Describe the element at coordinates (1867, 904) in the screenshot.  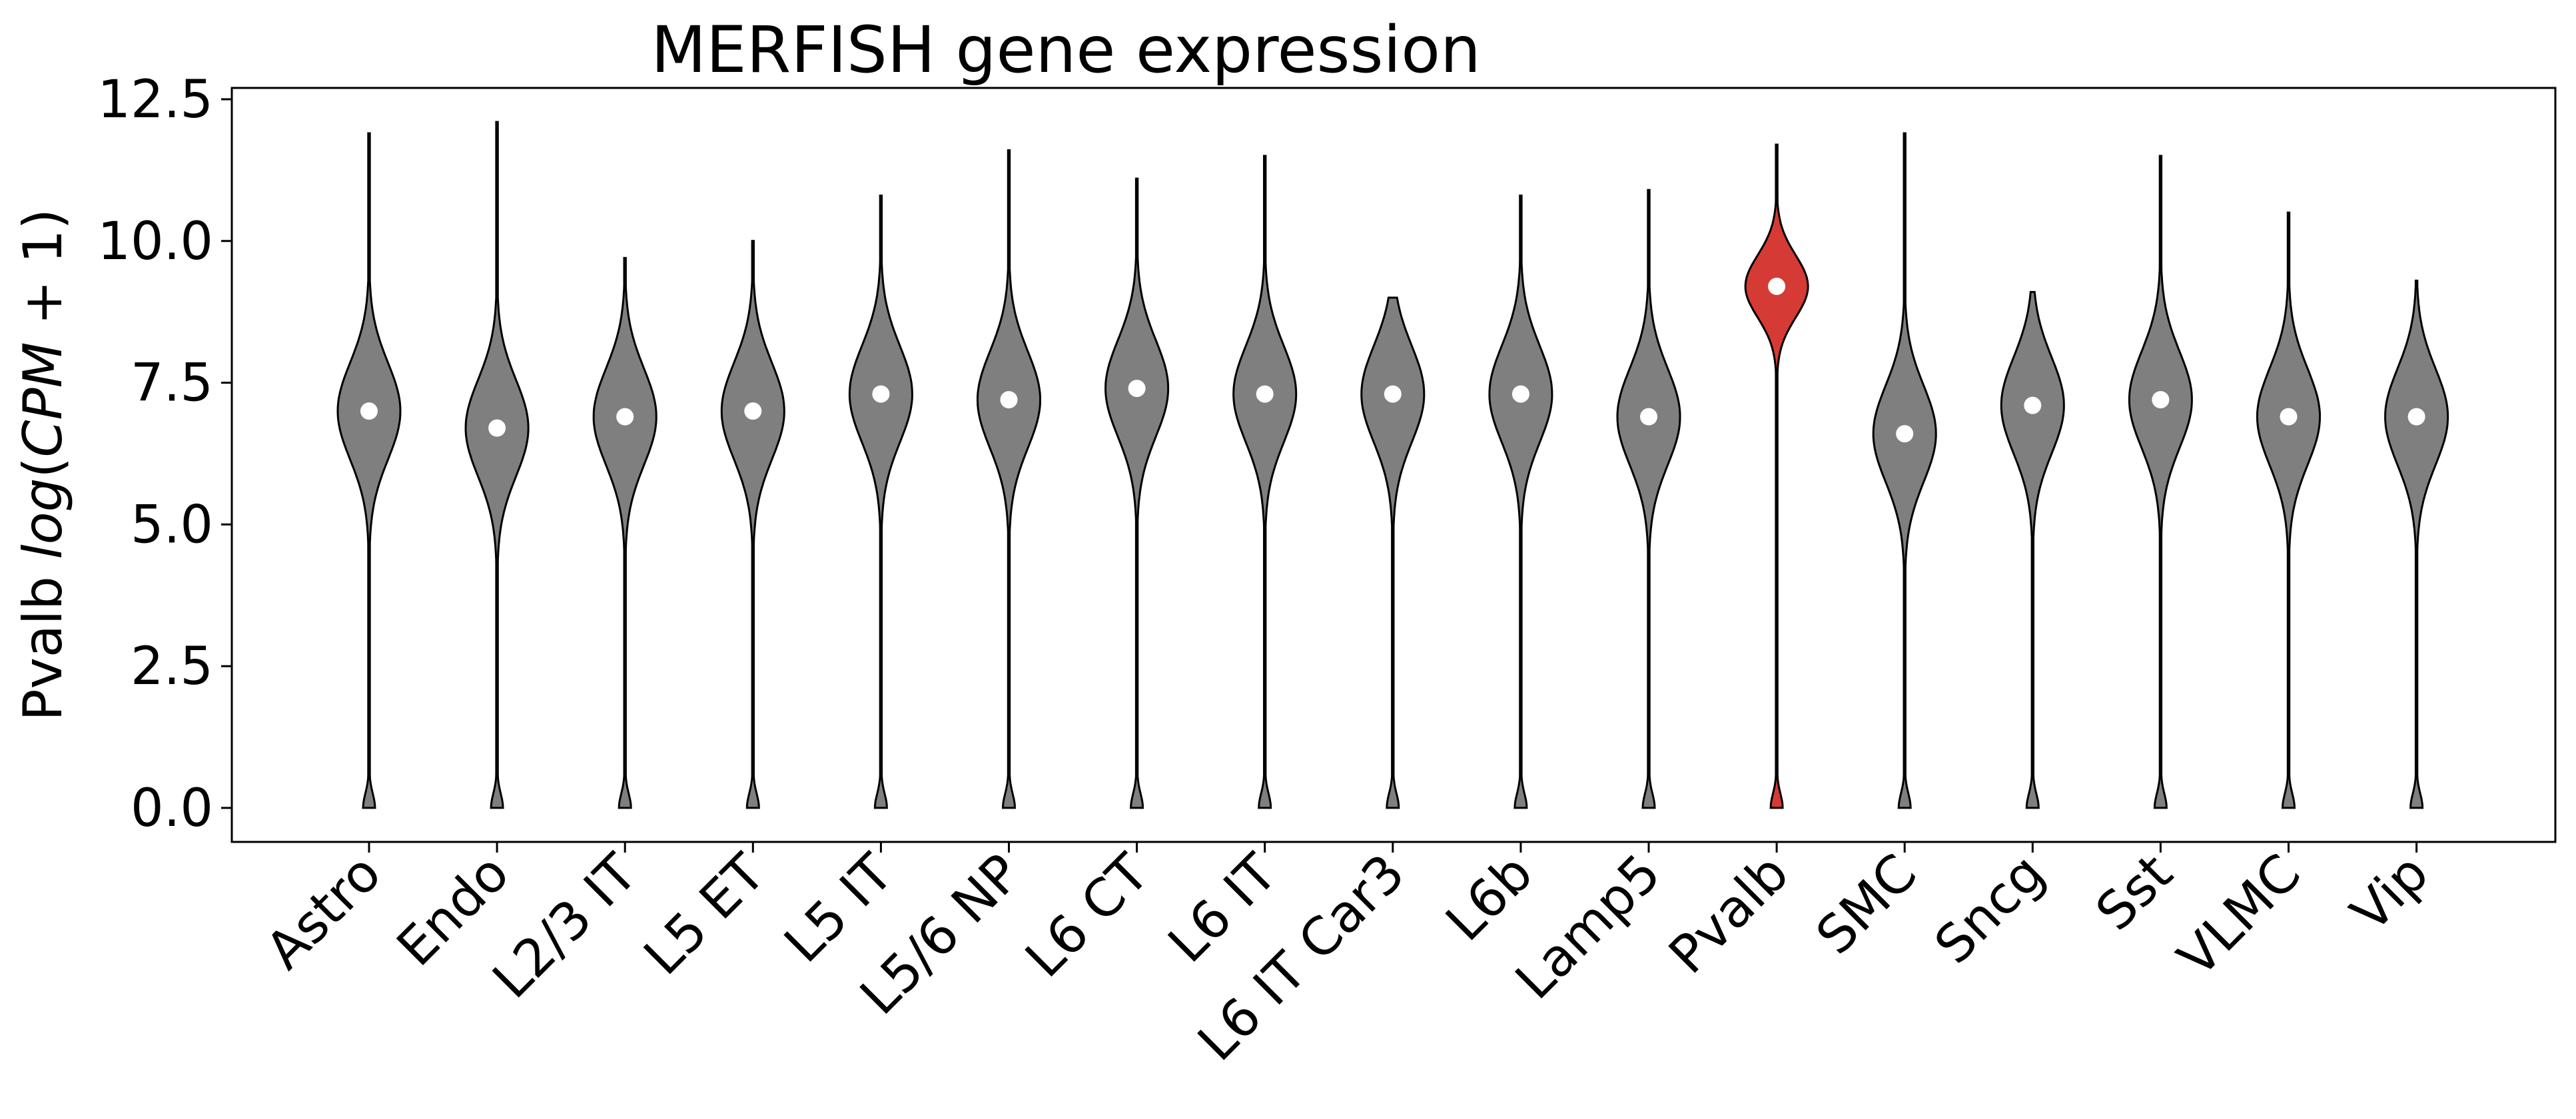
I see `x-tick-label: SMC` at that location.